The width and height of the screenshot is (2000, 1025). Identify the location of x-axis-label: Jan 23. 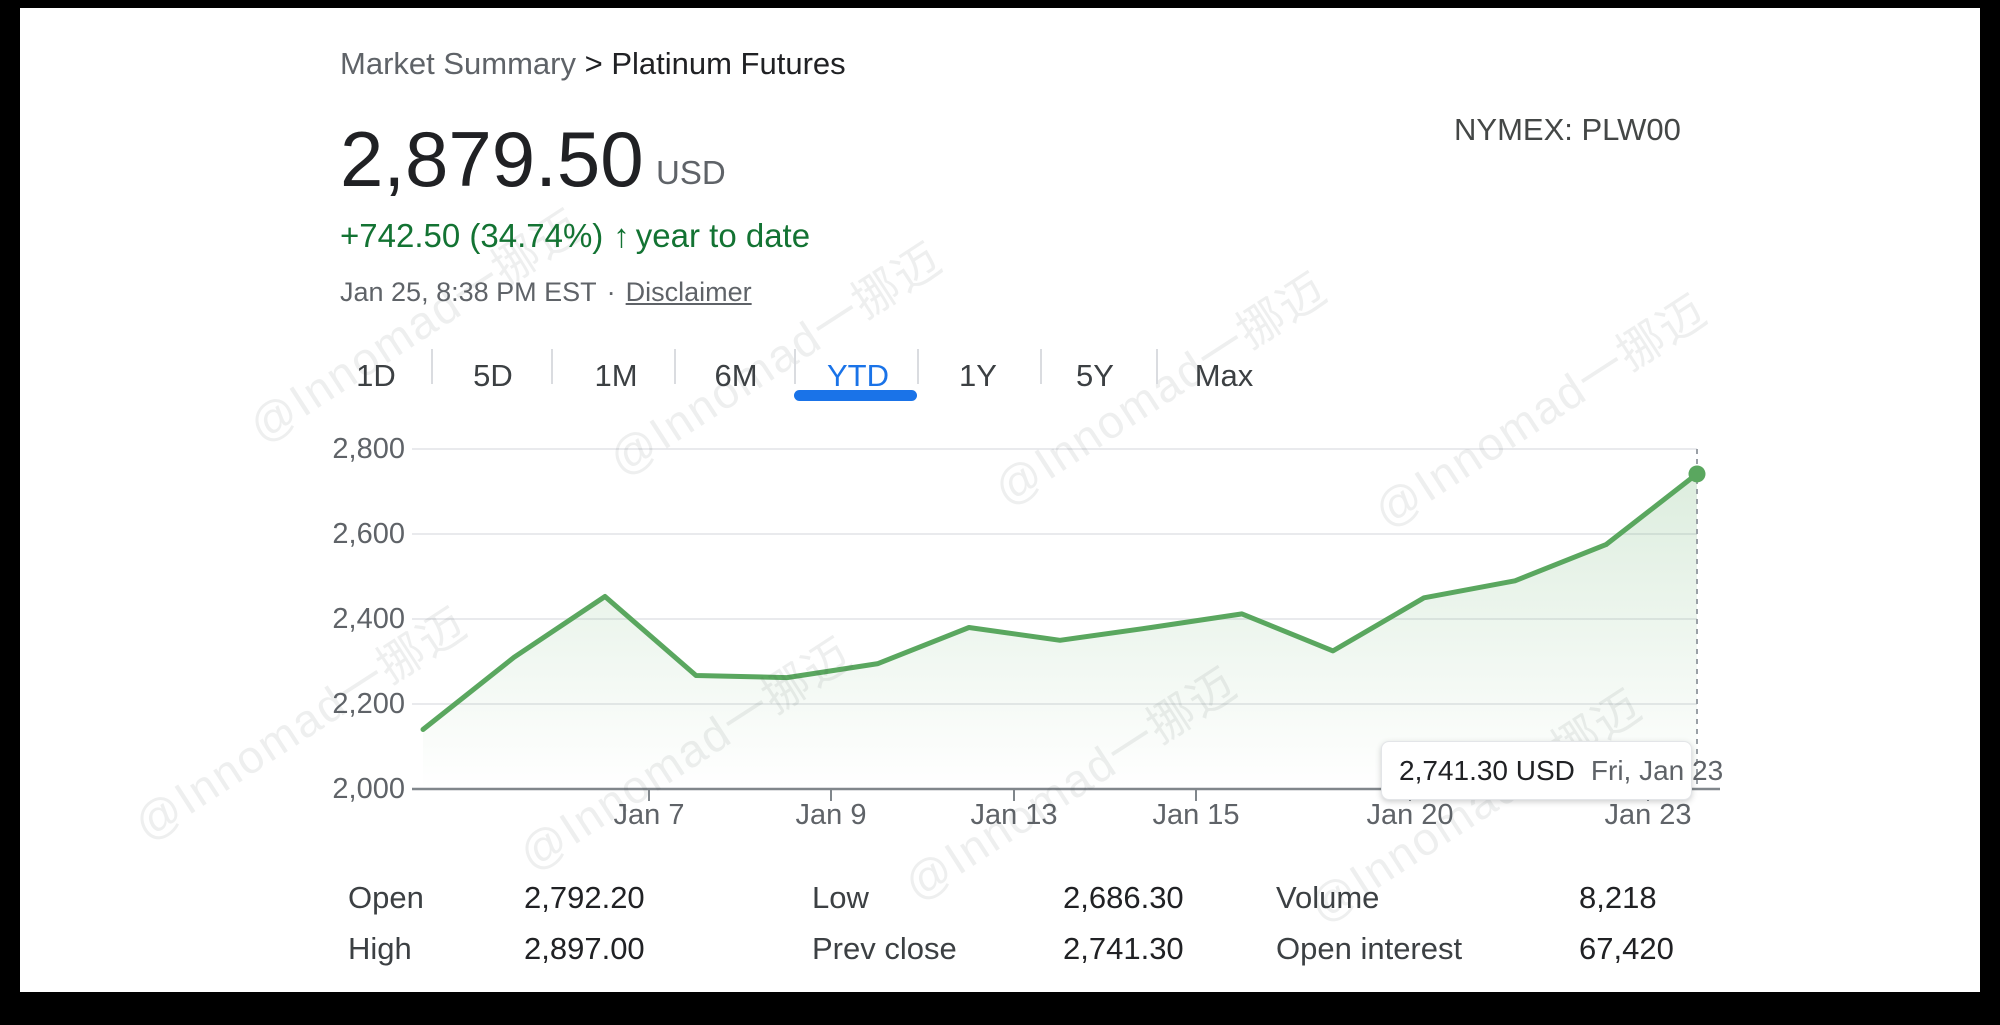
(1648, 815).